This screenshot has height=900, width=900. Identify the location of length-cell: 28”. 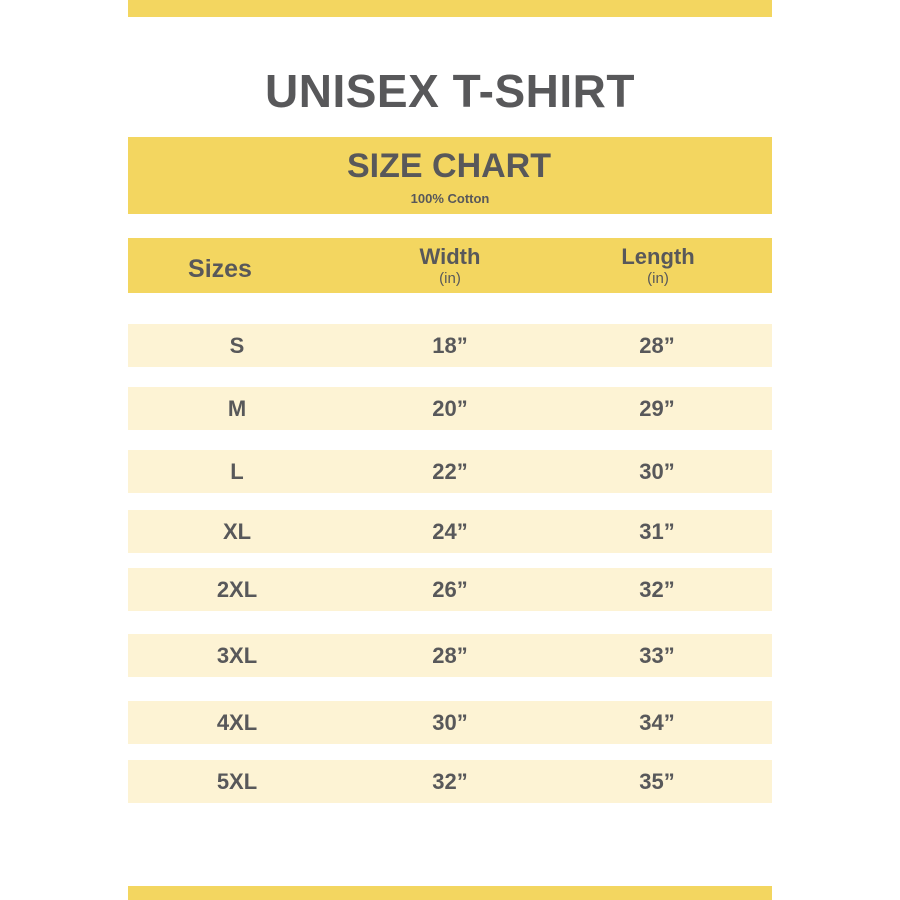
(657, 345).